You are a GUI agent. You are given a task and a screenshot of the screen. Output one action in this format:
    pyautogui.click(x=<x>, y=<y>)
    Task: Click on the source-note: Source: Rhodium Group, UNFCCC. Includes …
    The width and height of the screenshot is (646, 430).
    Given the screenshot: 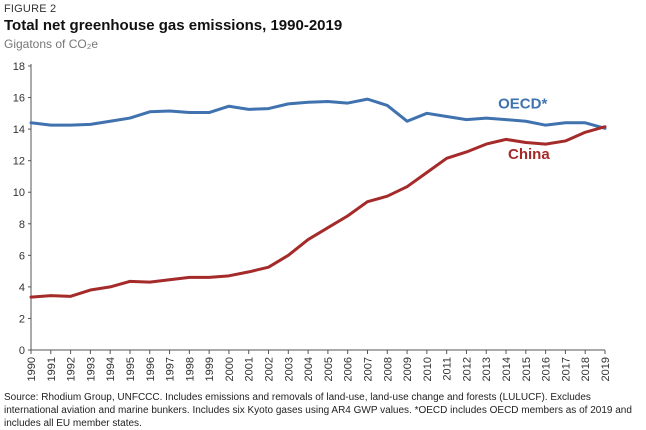 What is the action you would take?
    pyautogui.click(x=318, y=410)
    